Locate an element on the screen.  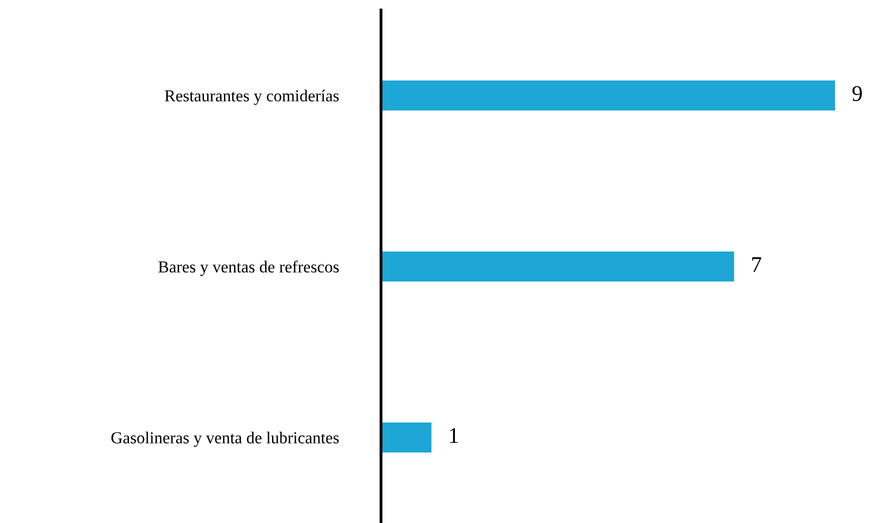
data-label: 7 is located at coordinates (757, 264).